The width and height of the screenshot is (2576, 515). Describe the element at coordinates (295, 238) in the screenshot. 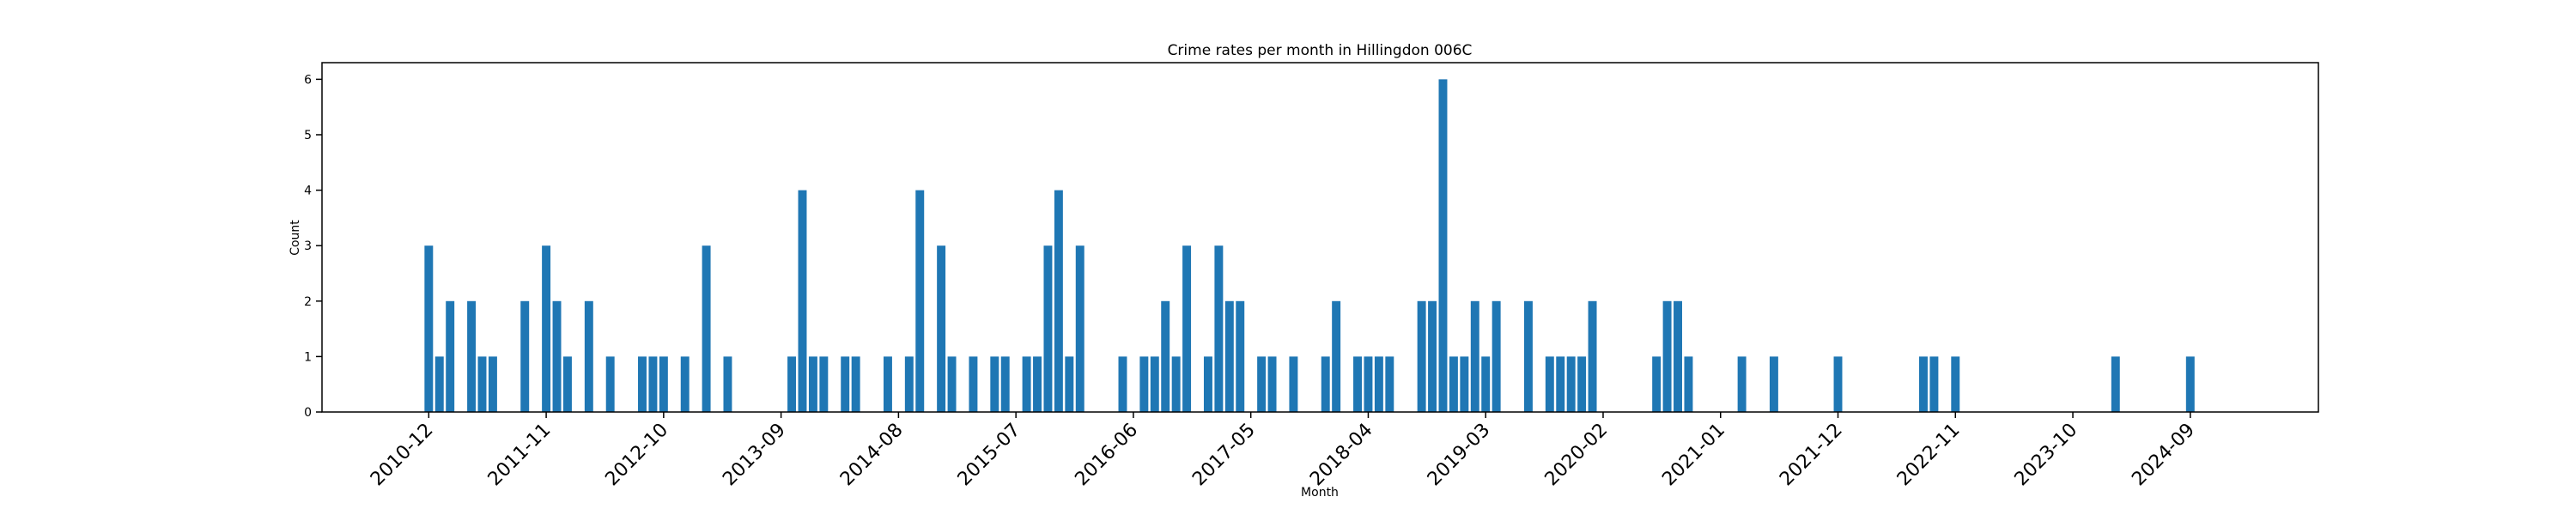

I see `y-axis-label: Count` at that location.